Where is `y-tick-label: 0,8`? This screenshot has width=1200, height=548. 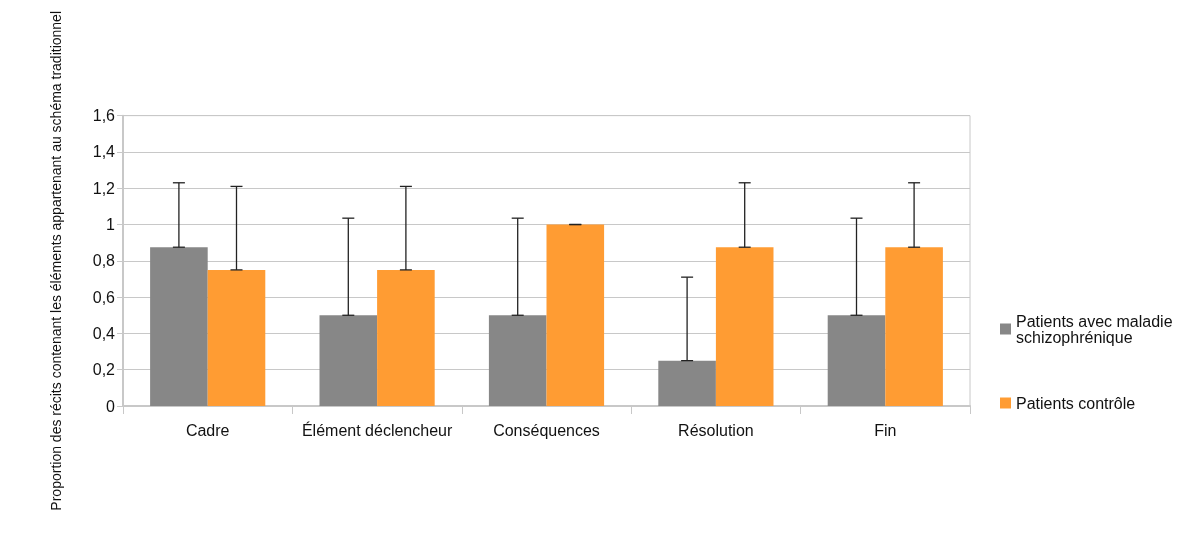 y-tick-label: 0,8 is located at coordinates (104, 261).